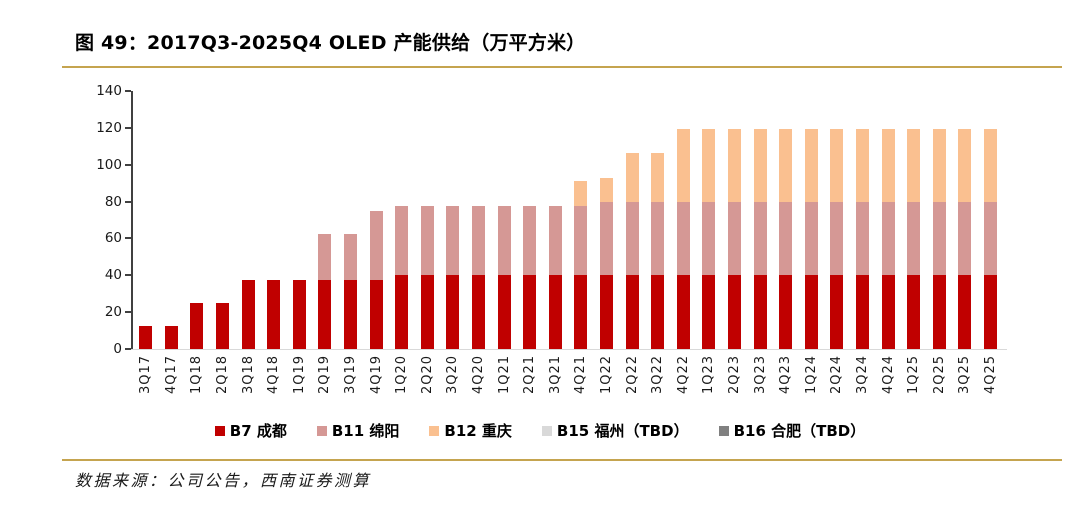 The image size is (1080, 513). I want to click on bar-1Q23, so click(709, 238).